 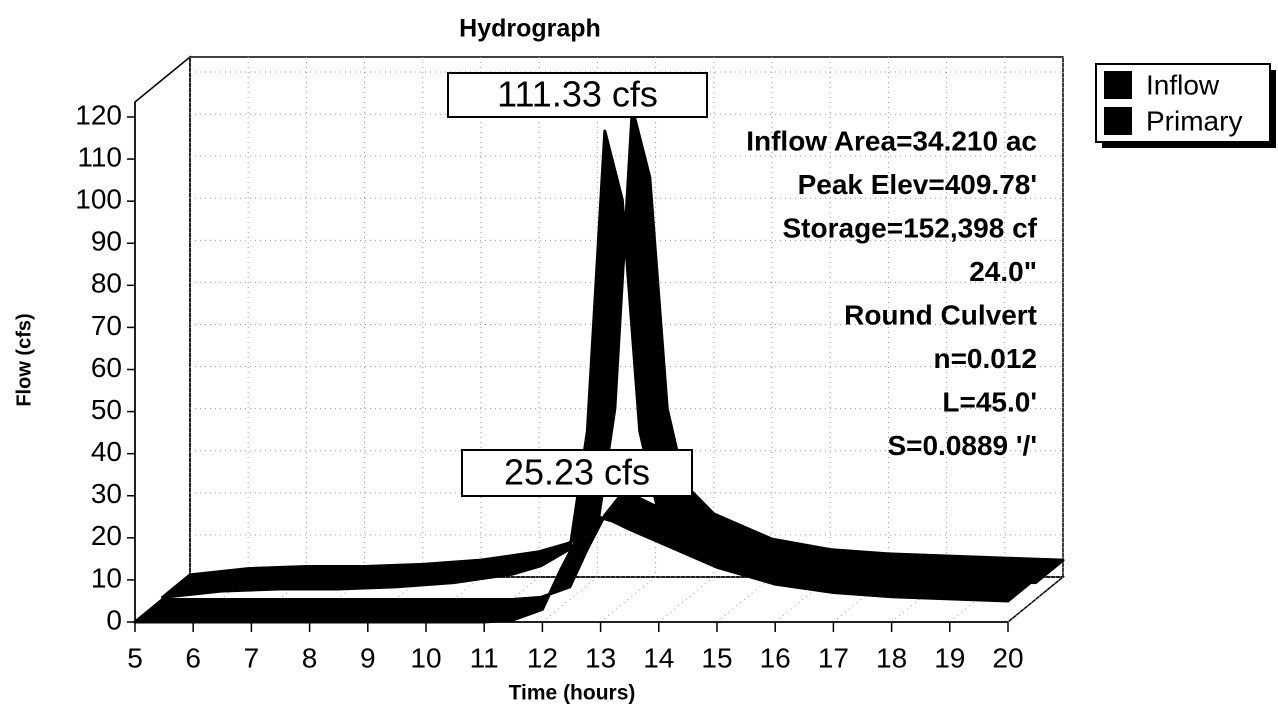 What do you see at coordinates (162, 339) in the screenshot?
I see `left-wall` at bounding box center [162, 339].